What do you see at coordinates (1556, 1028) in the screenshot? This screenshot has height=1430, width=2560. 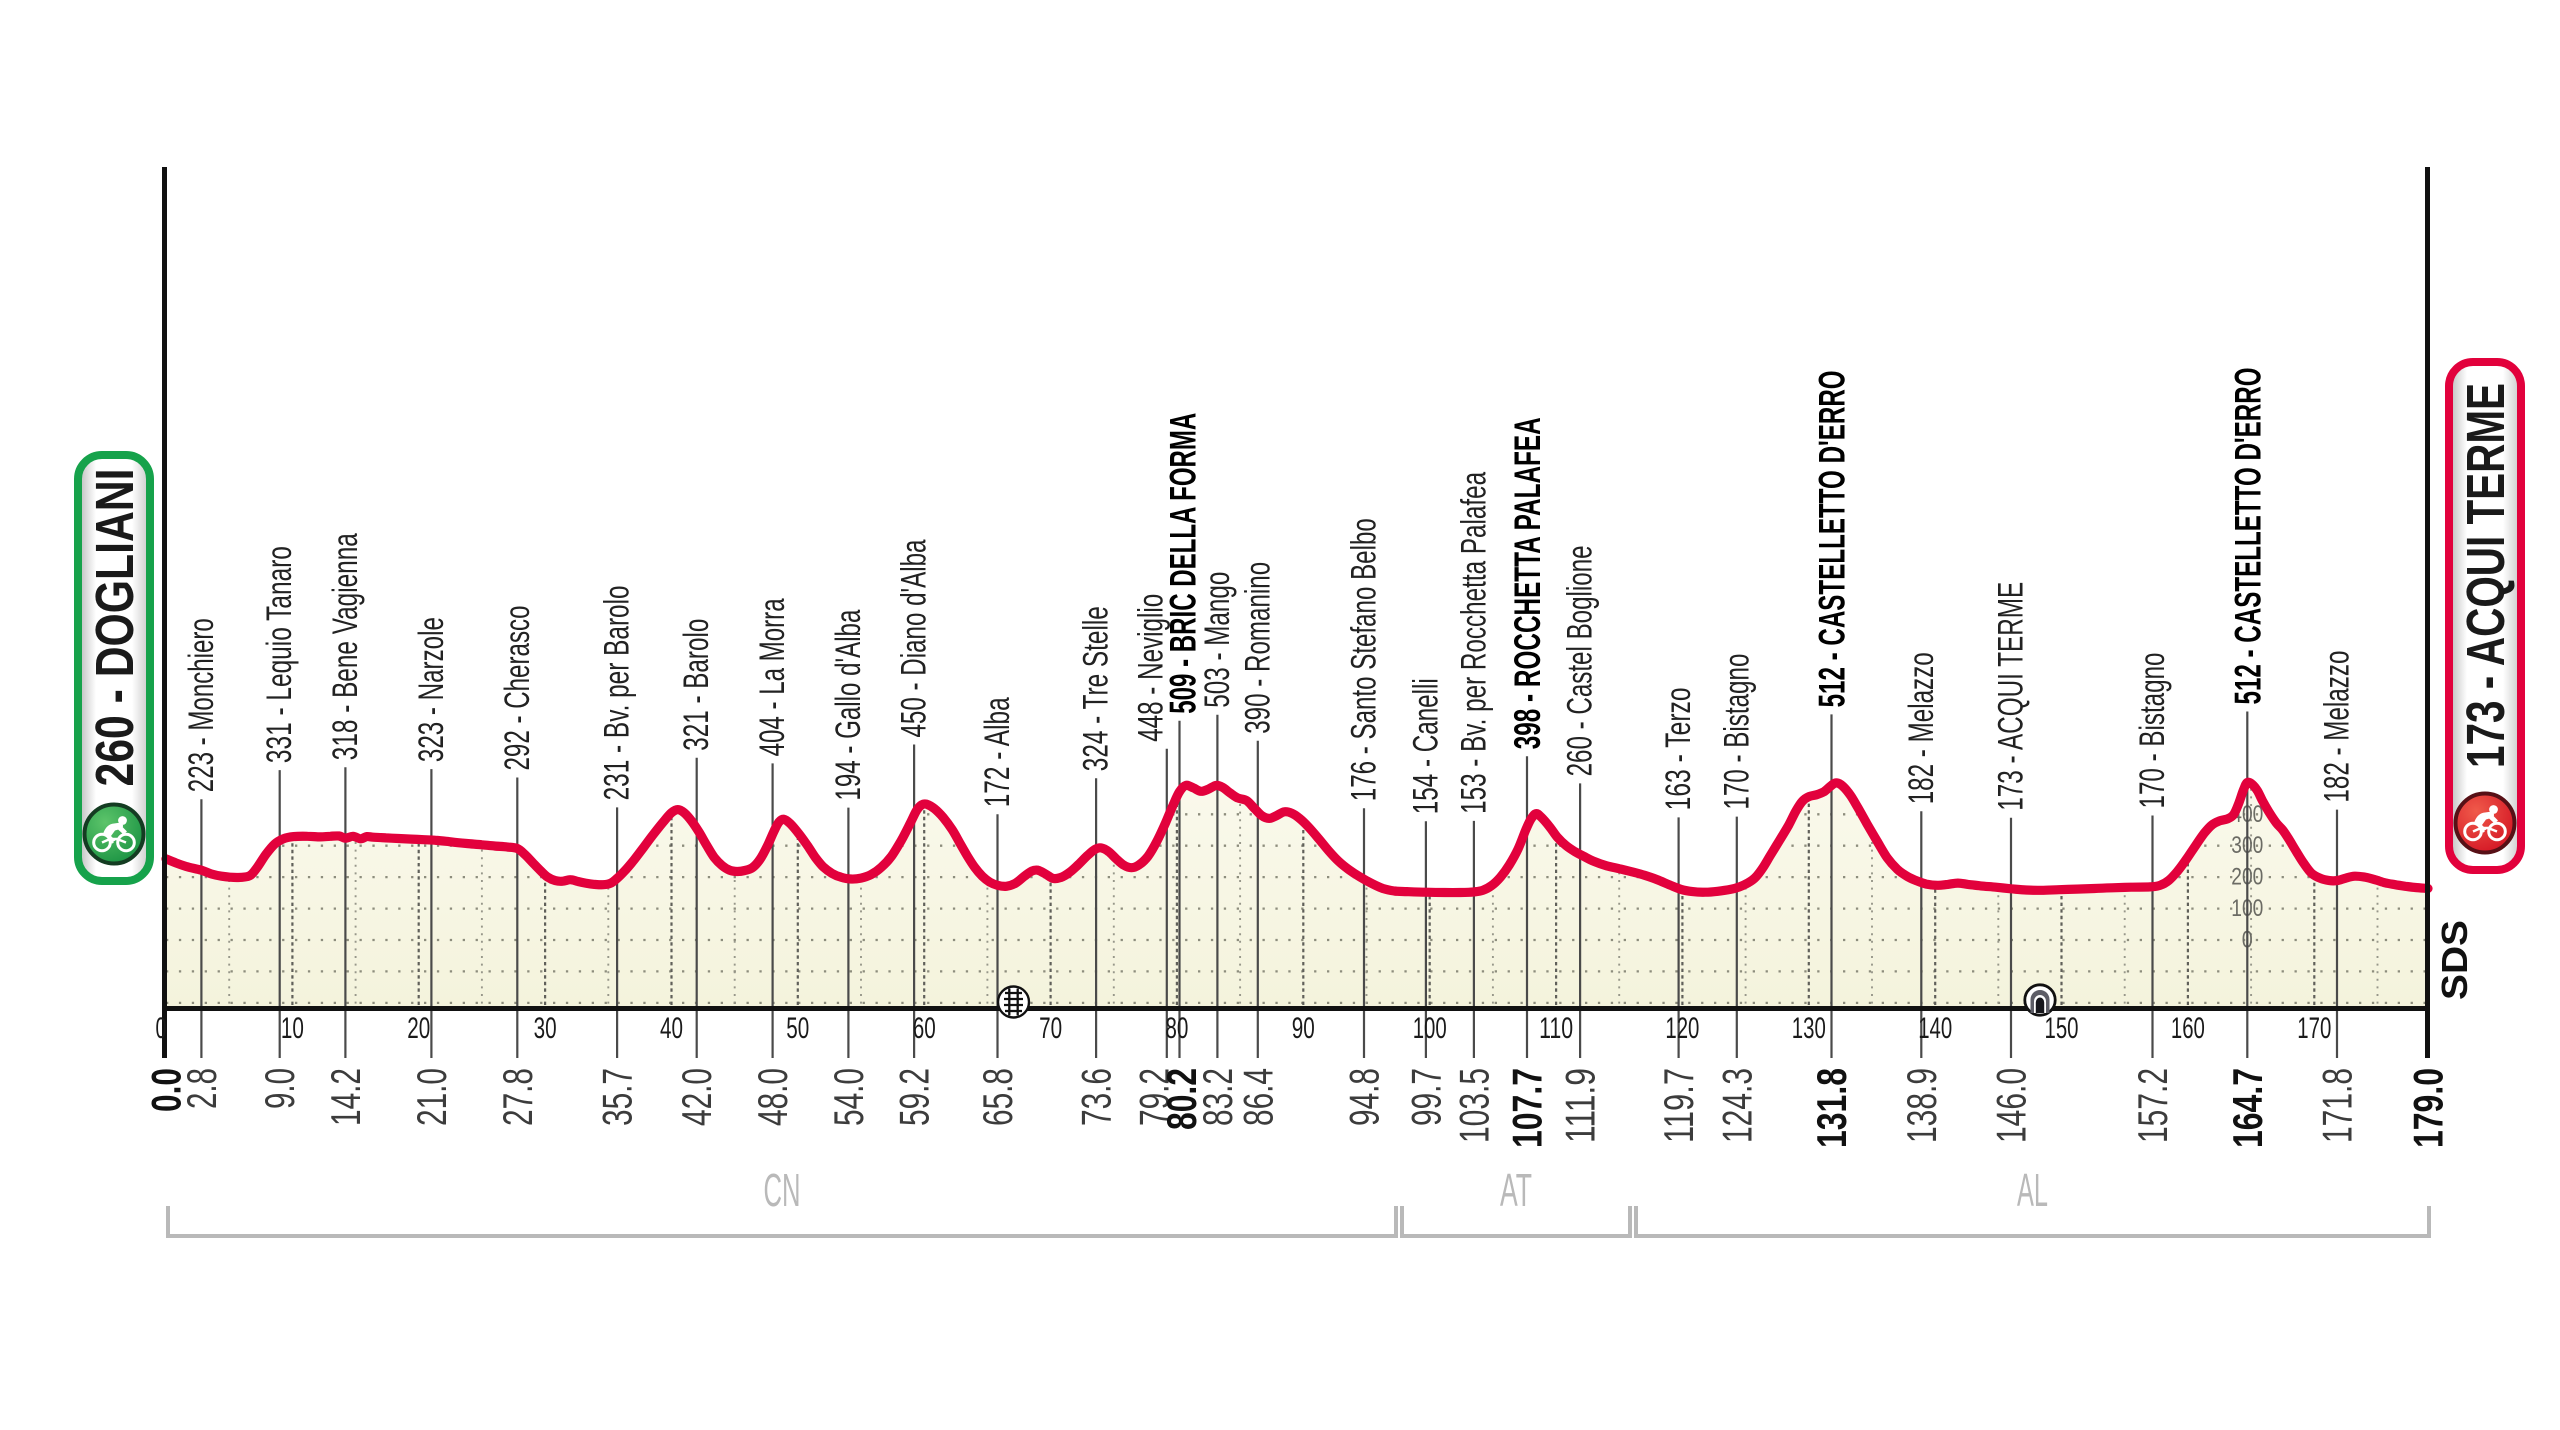 I see `svg-text: 110` at bounding box center [1556, 1028].